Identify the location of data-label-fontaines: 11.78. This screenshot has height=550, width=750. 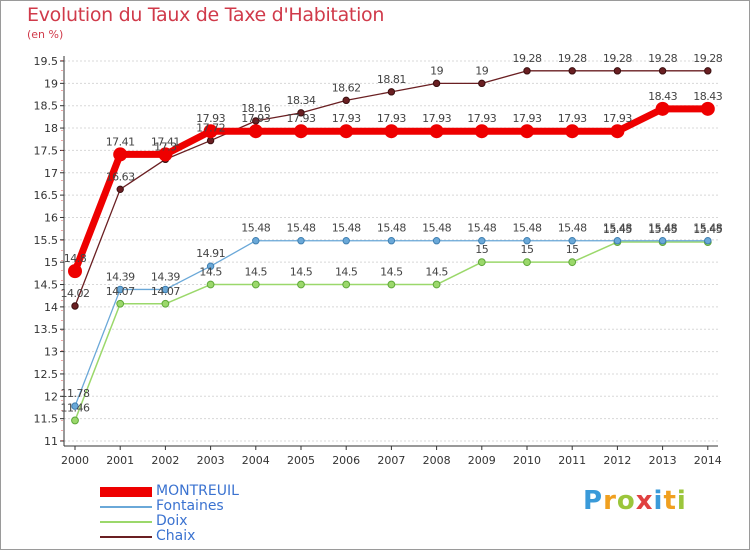
(75, 393).